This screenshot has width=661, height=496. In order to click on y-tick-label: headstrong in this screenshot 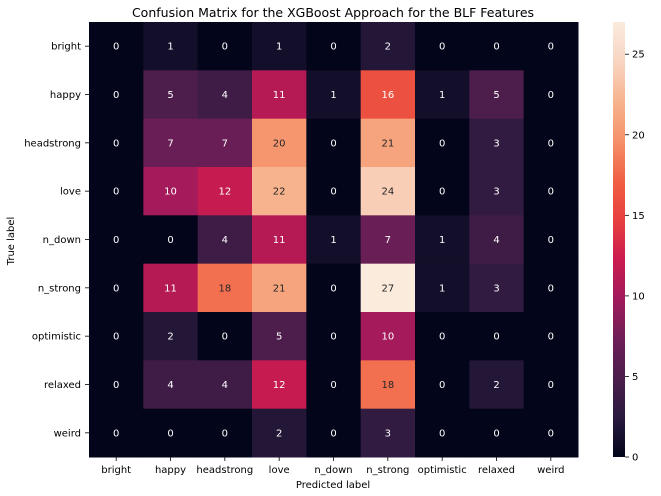, I will do `click(52, 143)`.